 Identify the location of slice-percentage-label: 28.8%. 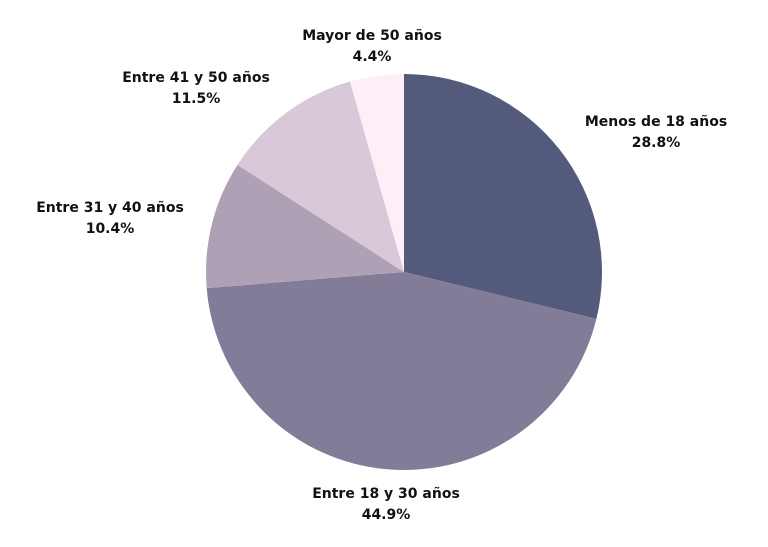
(656, 143).